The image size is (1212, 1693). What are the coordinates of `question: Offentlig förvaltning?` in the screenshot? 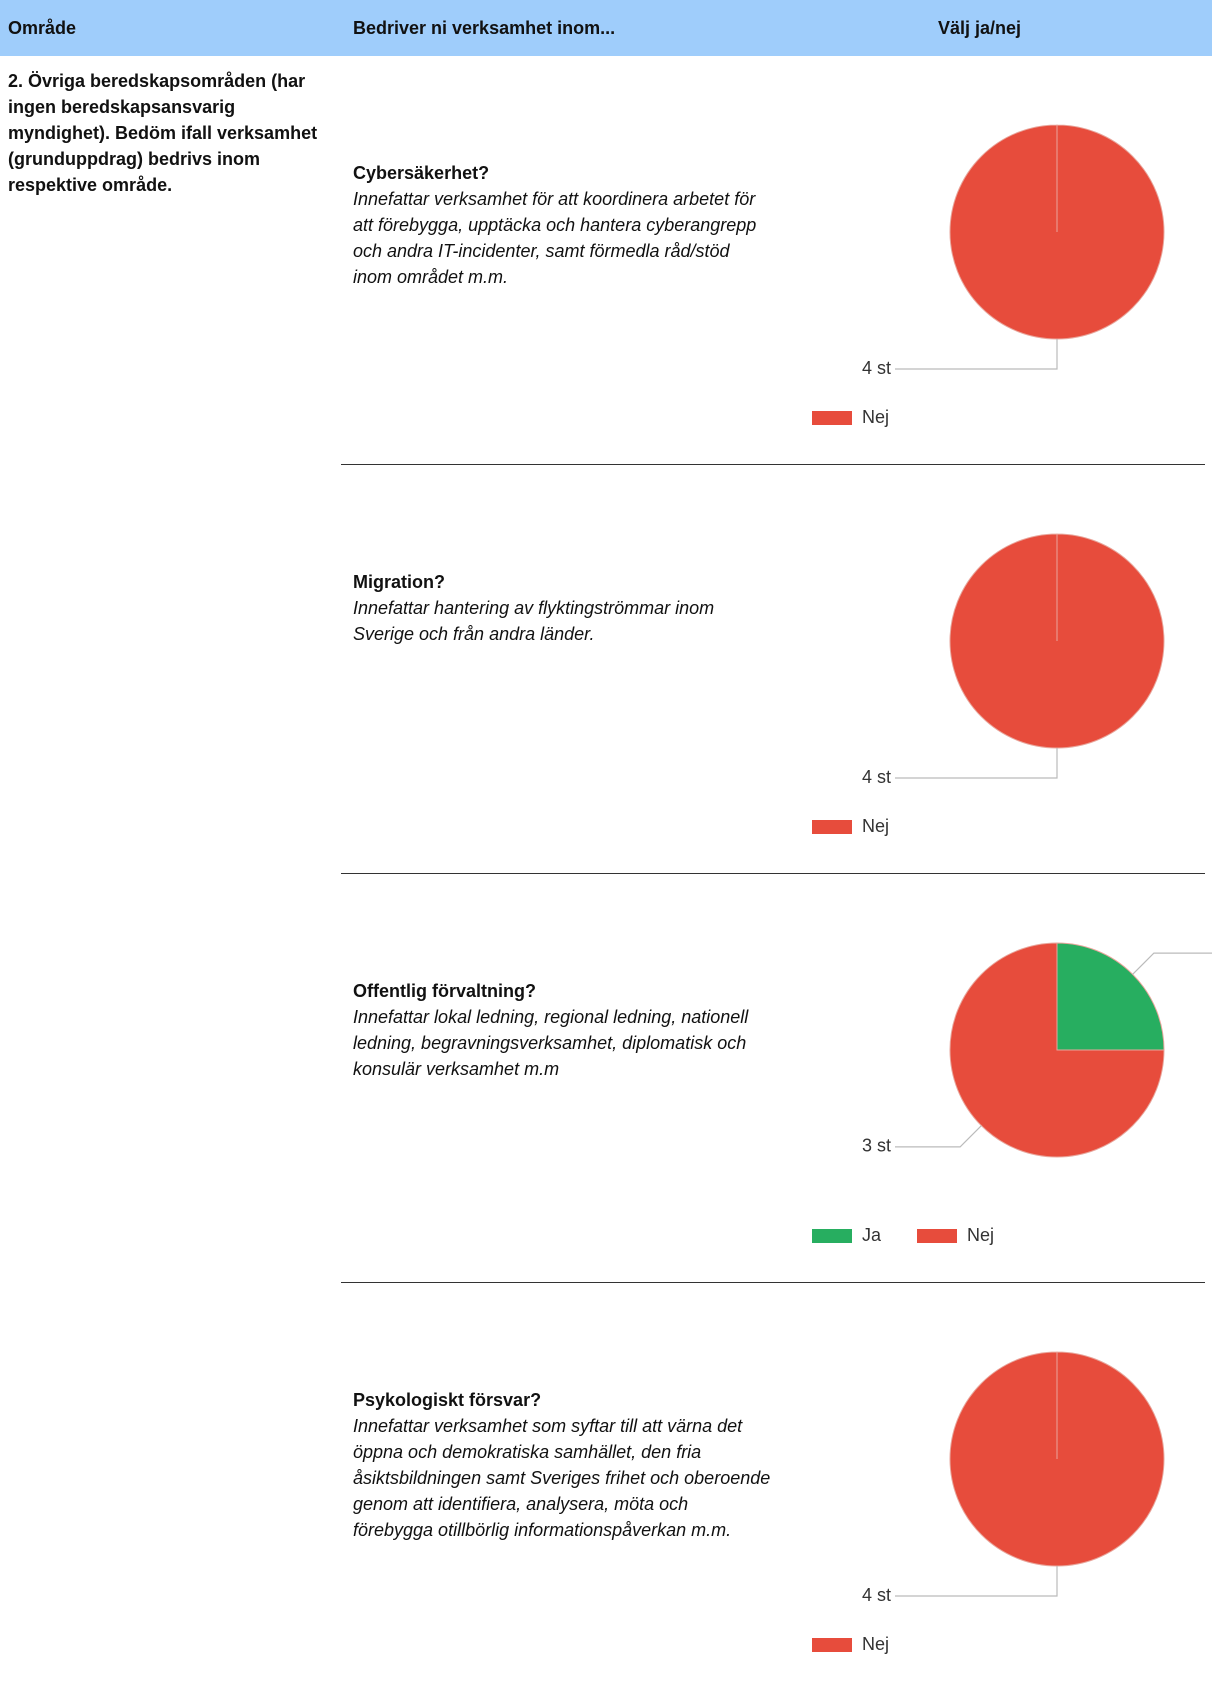 It's located at (444, 991).